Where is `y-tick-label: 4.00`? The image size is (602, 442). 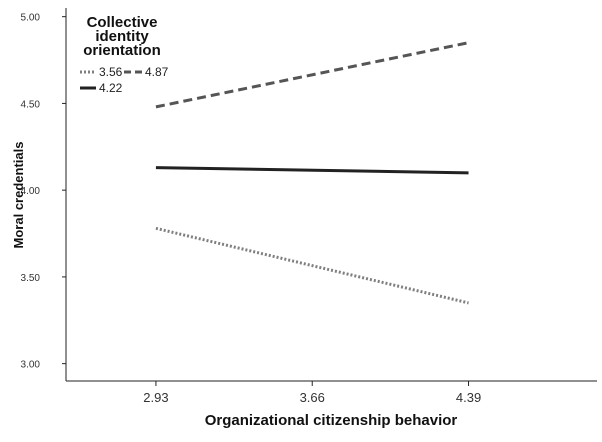 y-tick-label: 4.00 is located at coordinates (31, 191).